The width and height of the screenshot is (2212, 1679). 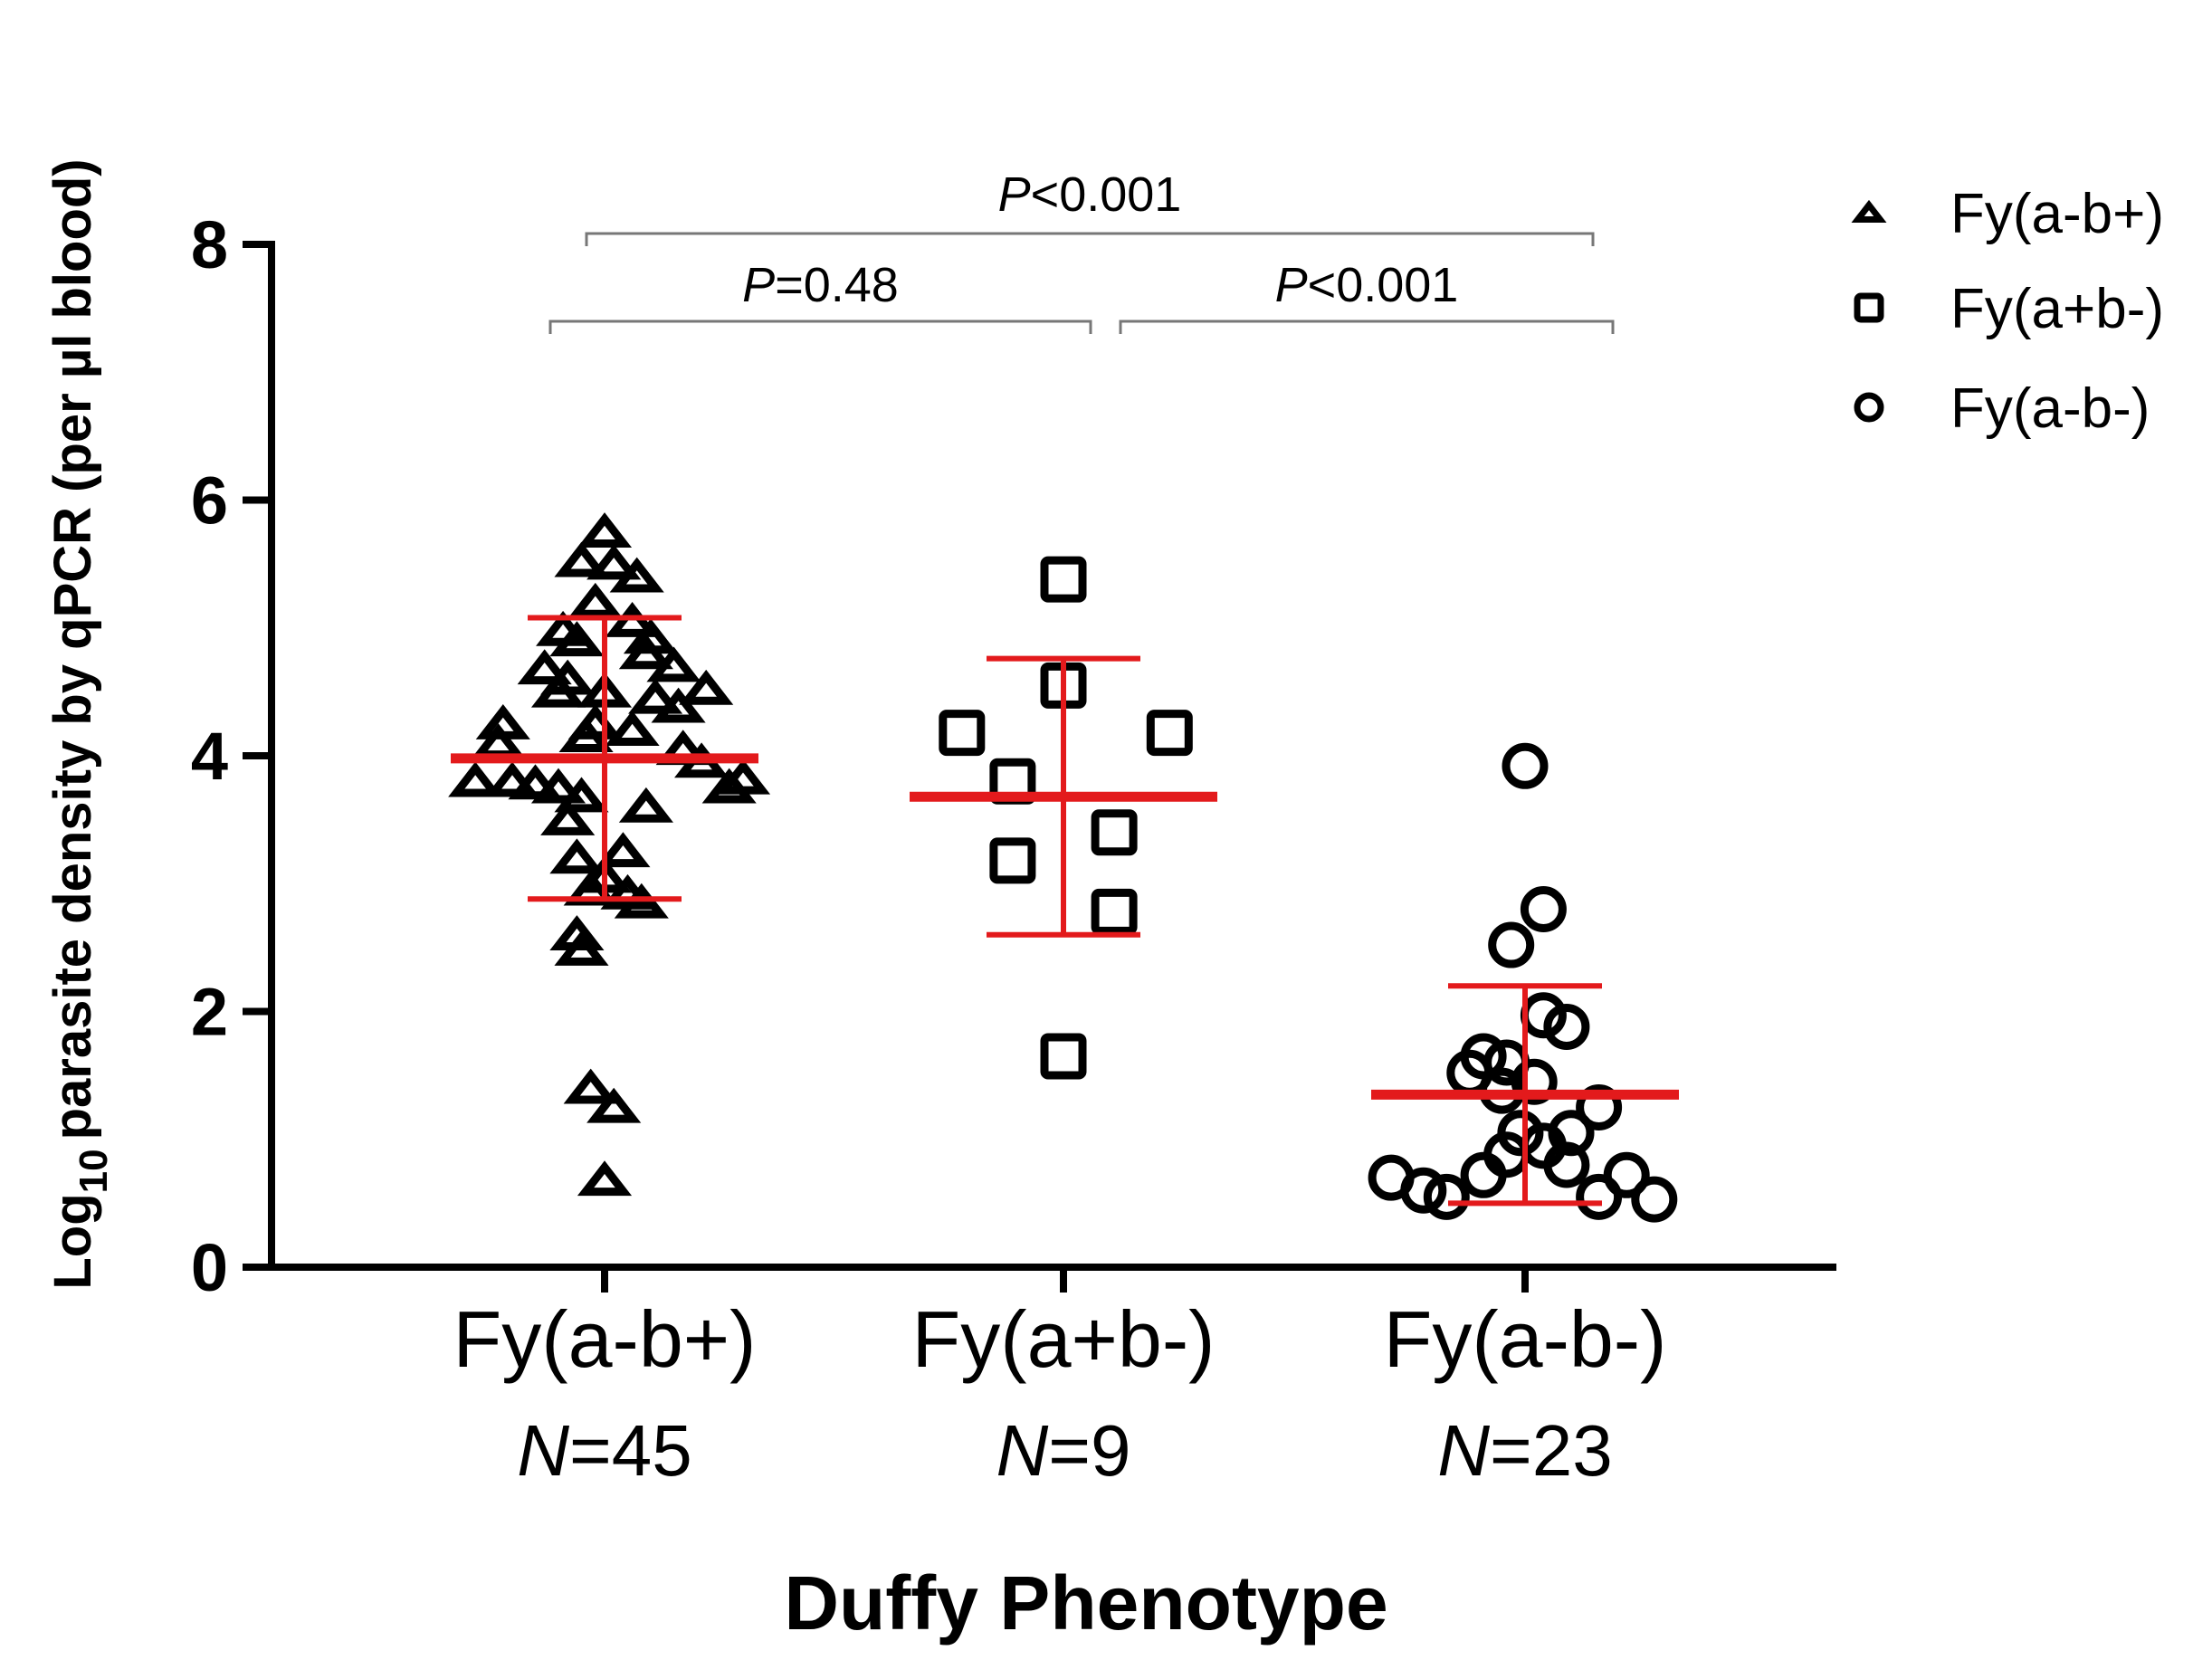 I want to click on y-axis-label-subscript: 10, so click(x=94, y=1171).